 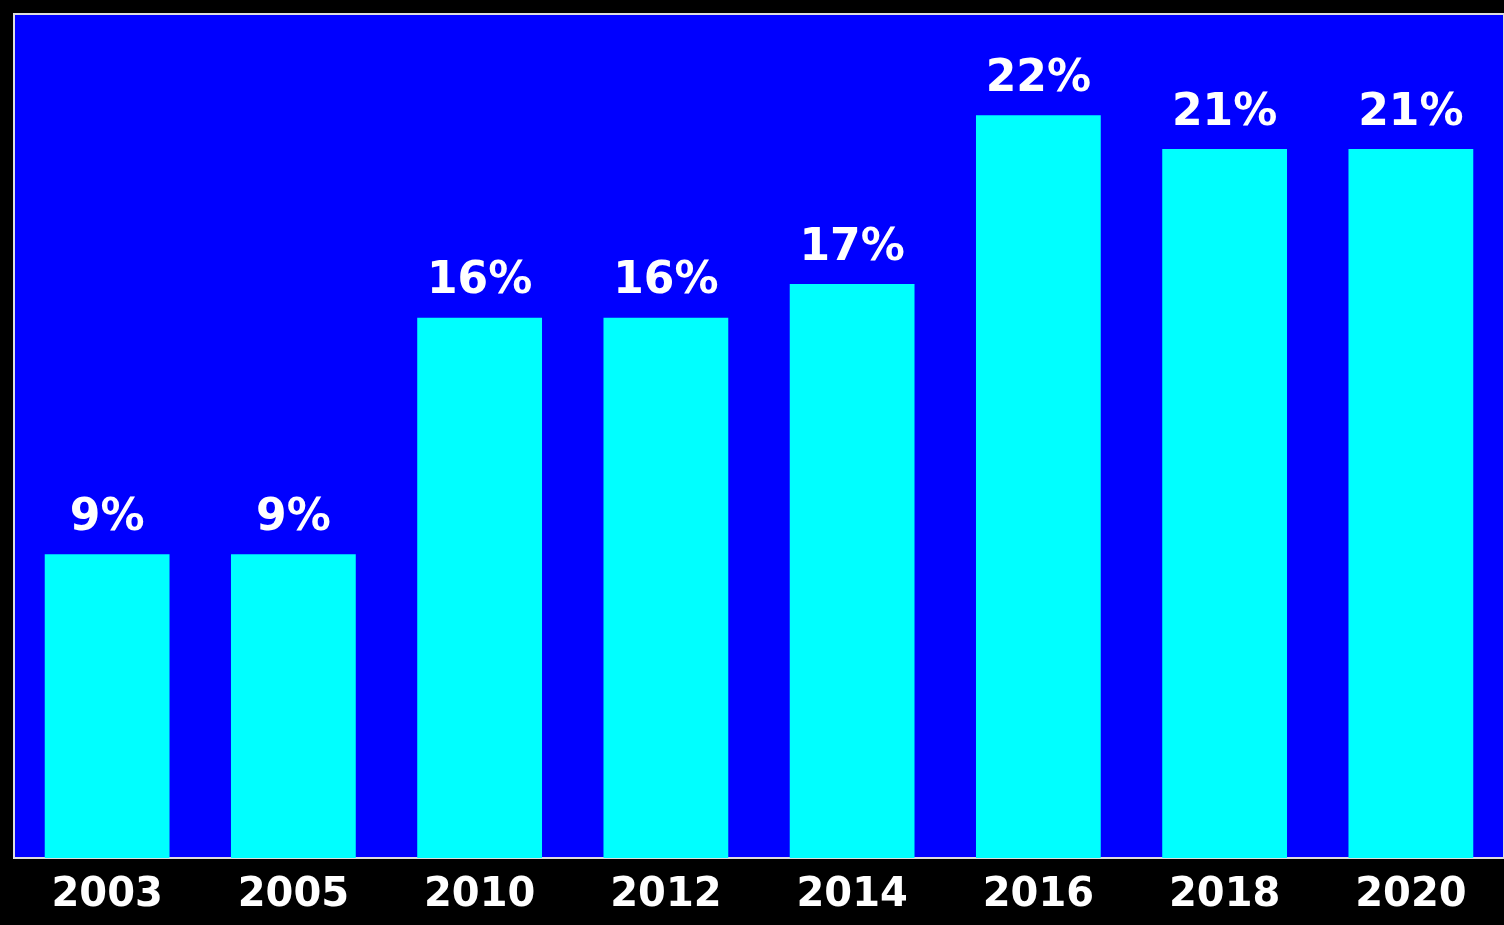 I want to click on x-tick-label: 2005, so click(x=293, y=892).